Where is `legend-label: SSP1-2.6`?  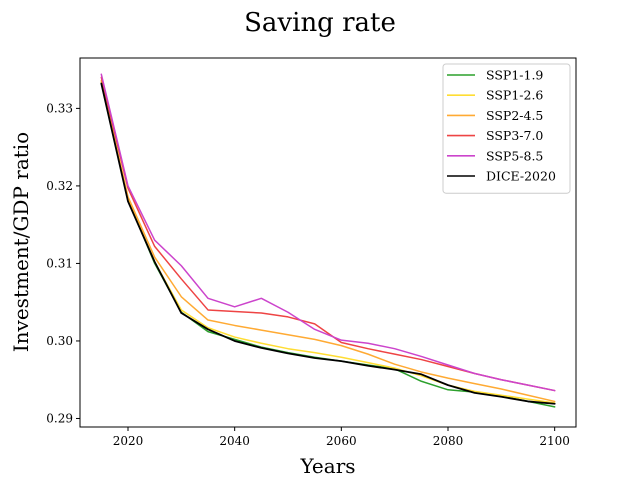
legend-label: SSP1-2.6 is located at coordinates (514, 95).